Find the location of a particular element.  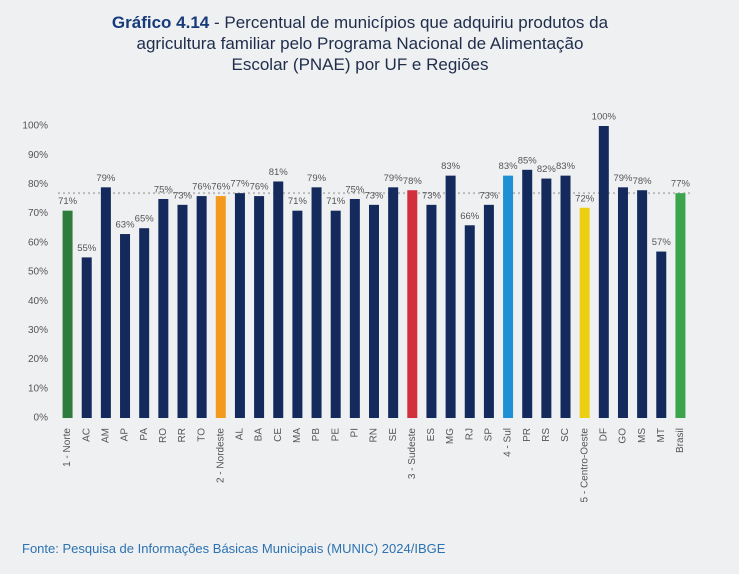

value-label: 72% is located at coordinates (585, 198).